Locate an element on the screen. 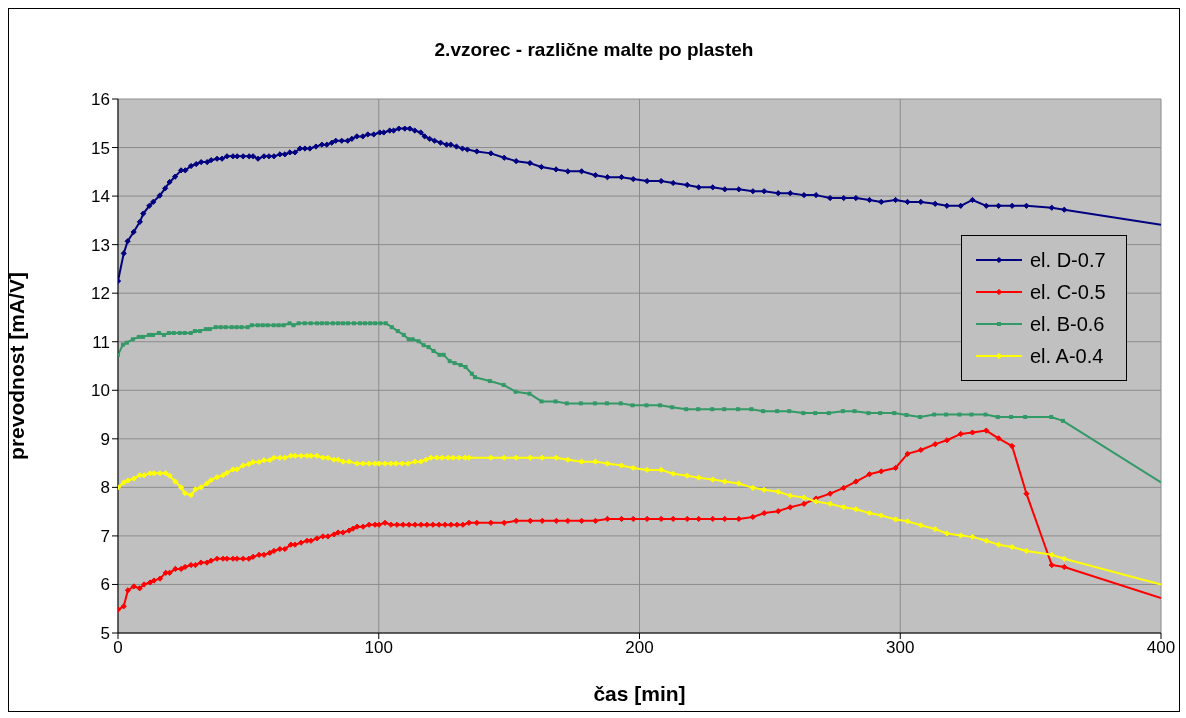 This screenshot has height=718, width=1186. legend-label: el. A-0.4 is located at coordinates (1067, 356).